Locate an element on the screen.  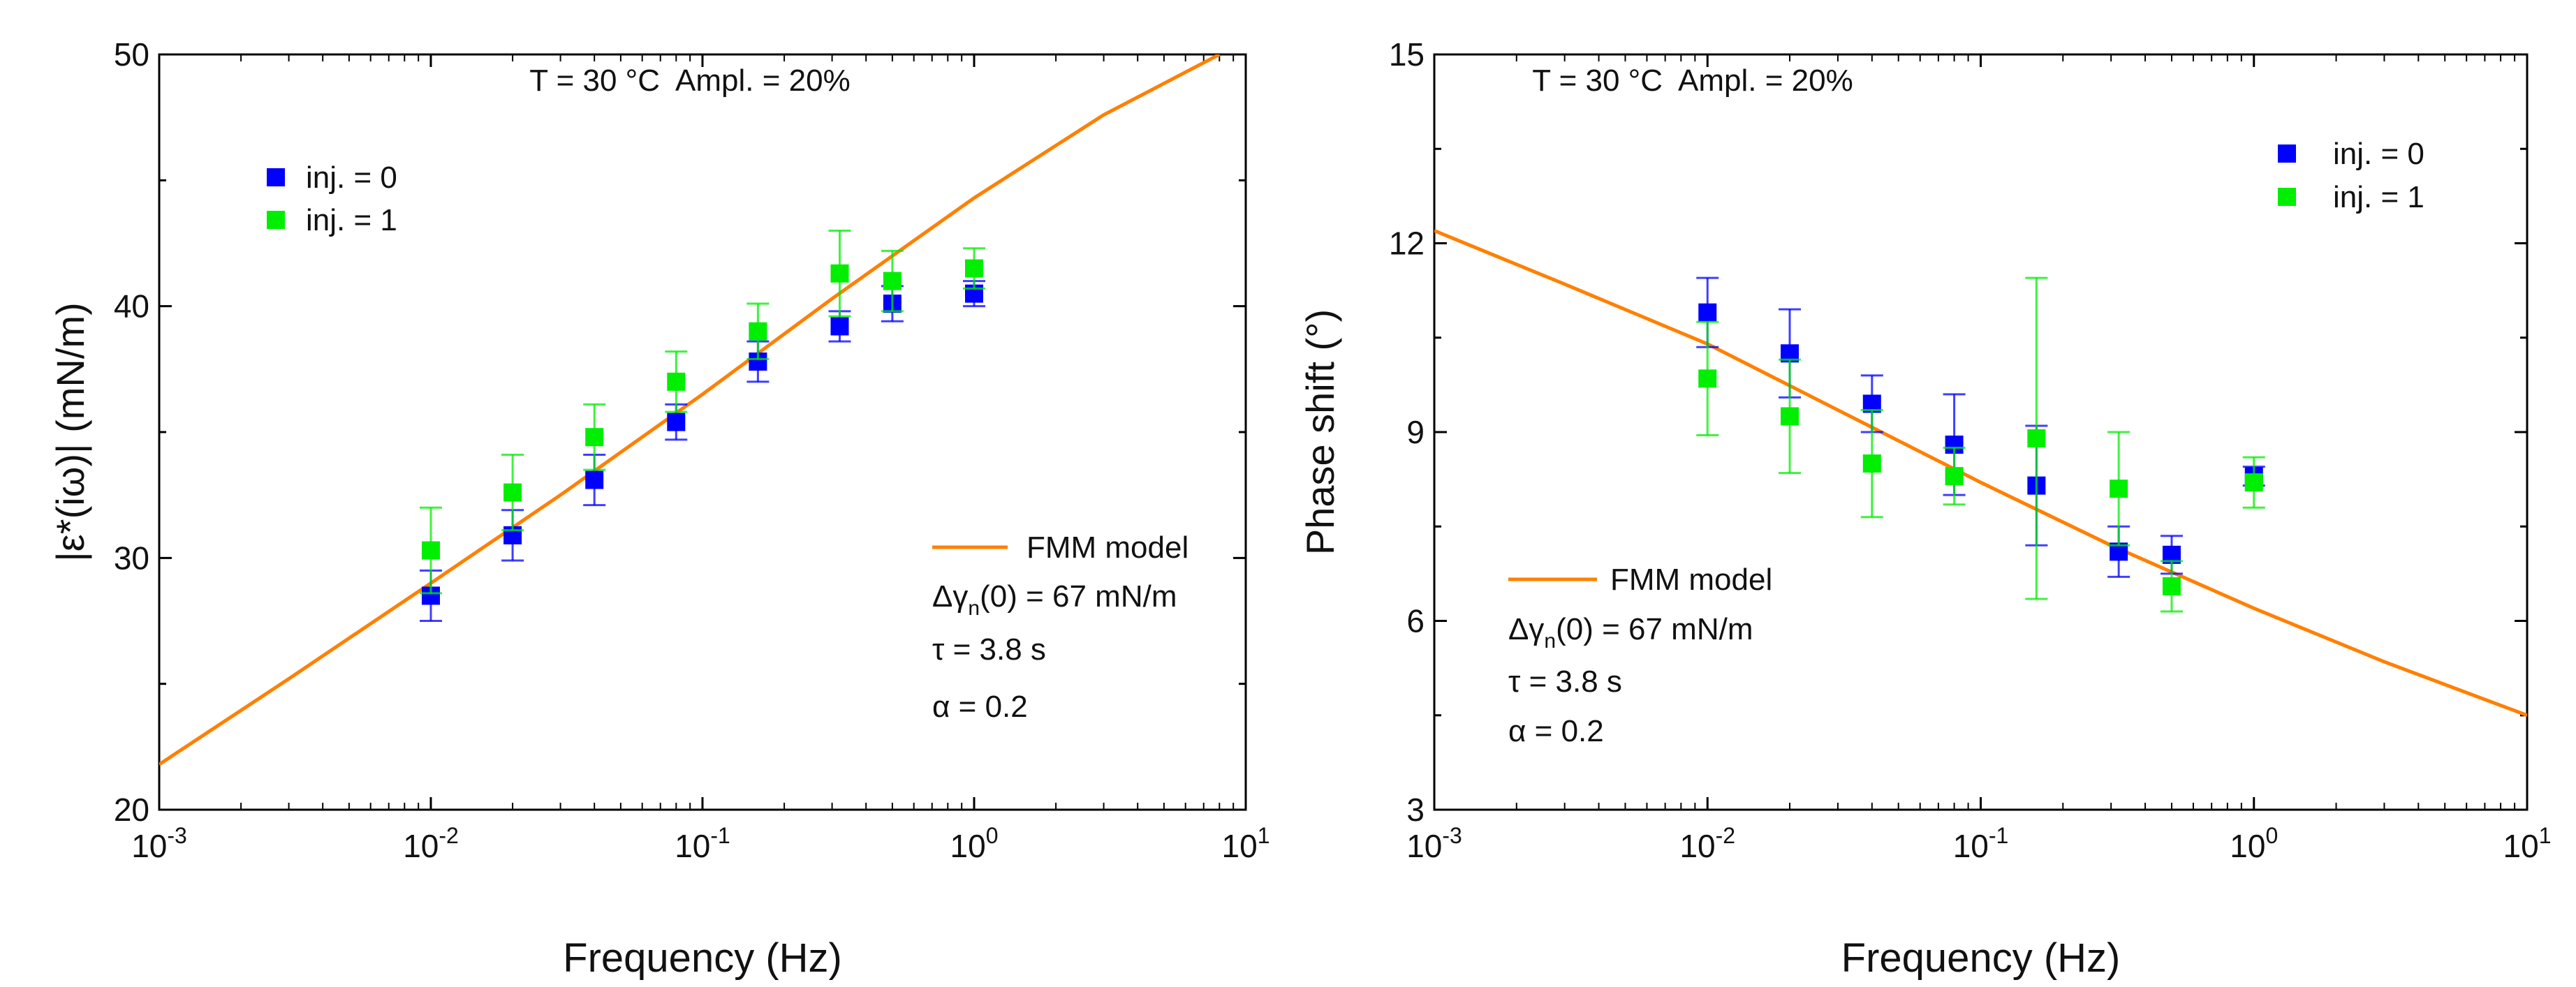
y-tick-label: 12 is located at coordinates (1407, 243).